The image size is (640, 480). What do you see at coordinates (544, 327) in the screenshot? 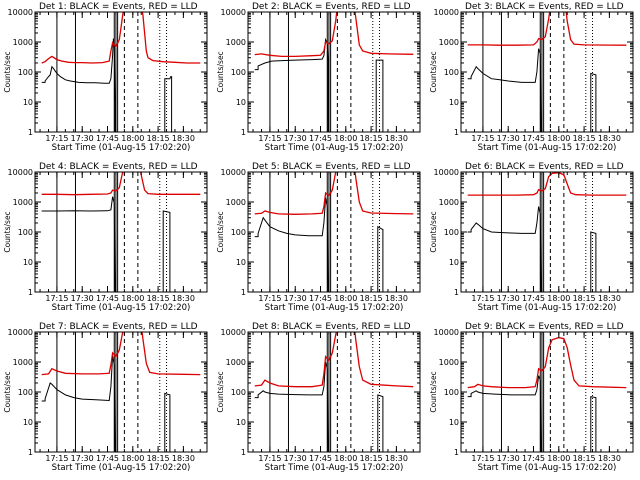
I see `panel-title: Det 9: BLACK = Events, RED = LLD` at bounding box center [544, 327].